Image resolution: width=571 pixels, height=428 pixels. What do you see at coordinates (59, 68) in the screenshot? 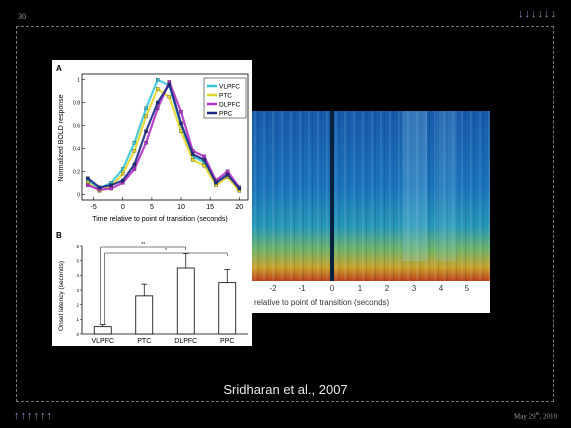
I see `panel-a-label: A` at bounding box center [59, 68].